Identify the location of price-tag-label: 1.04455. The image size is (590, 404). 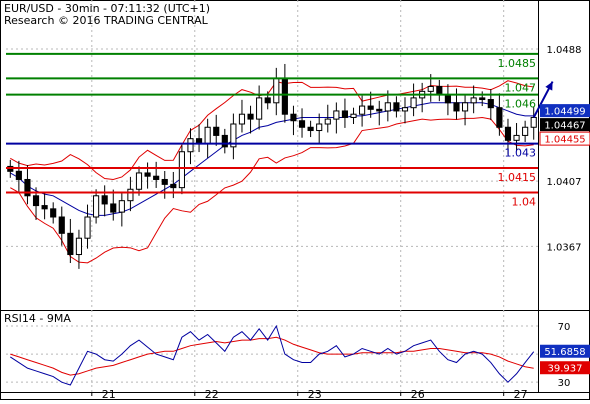
(564, 140).